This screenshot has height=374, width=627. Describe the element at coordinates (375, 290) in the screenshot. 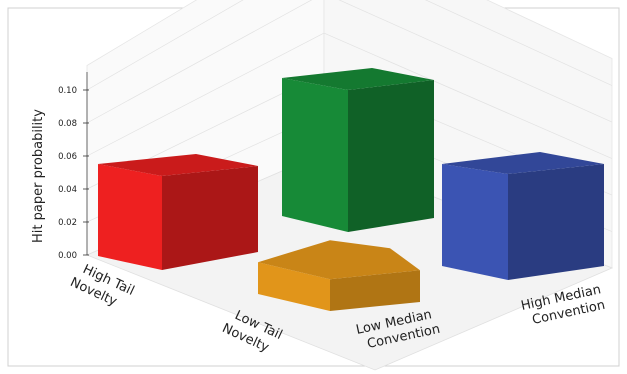

I see `bar-3-side-right` at that location.